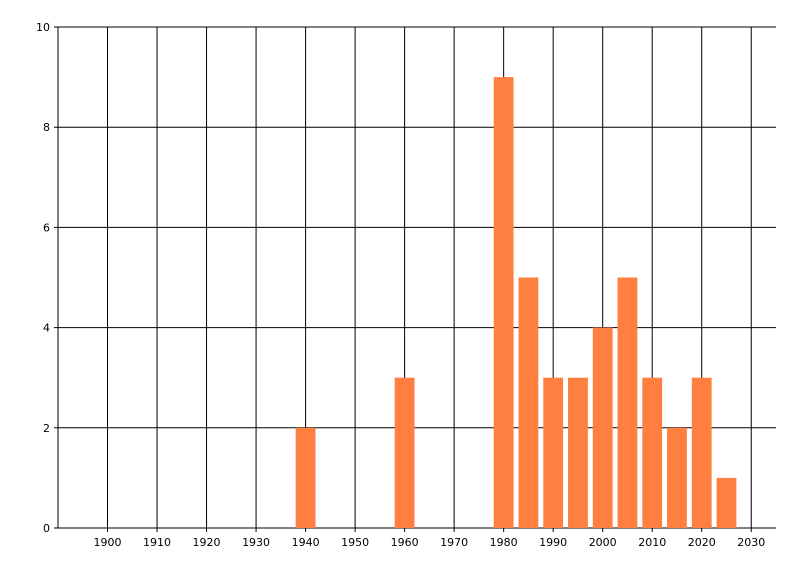  I want to click on x-tick-label: 1970, so click(454, 542).